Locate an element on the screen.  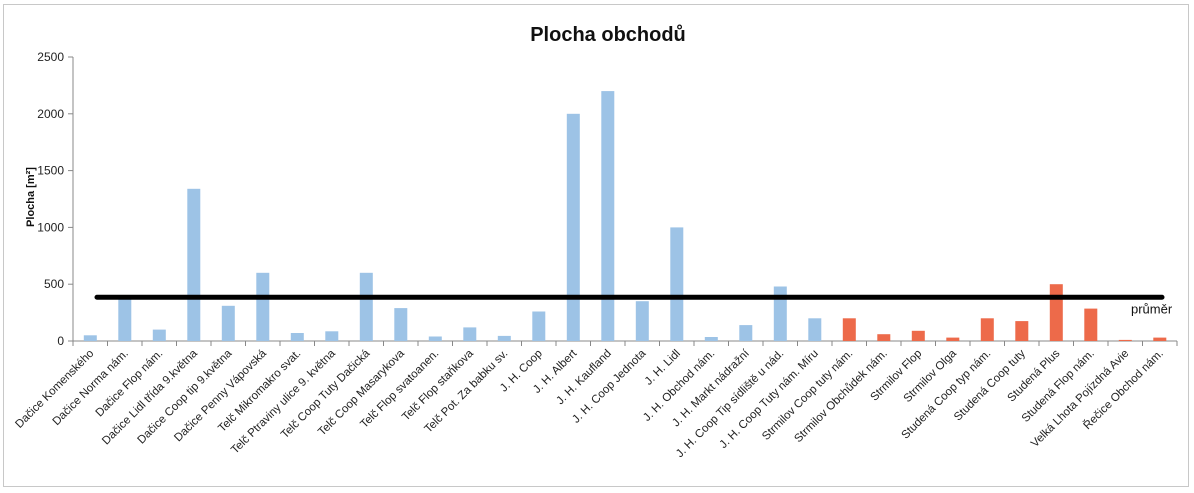
y-axis-ticks: 0 500 1000 1500 2000 2500 is located at coordinates (55, 199).